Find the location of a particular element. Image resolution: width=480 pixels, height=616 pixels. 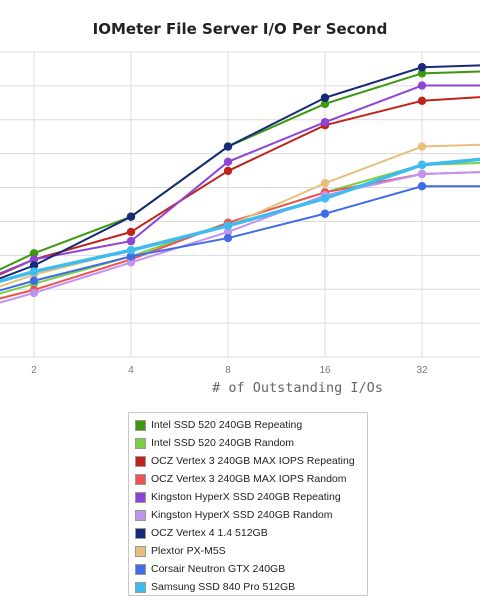

legend-item: Kingston HyperX SSD 240GB Repeating is located at coordinates (248, 497).